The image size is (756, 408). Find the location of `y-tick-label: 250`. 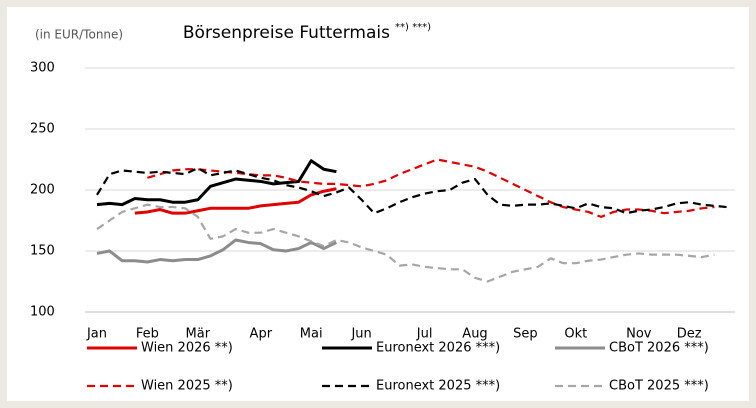

y-tick-label: 250 is located at coordinates (42, 129).